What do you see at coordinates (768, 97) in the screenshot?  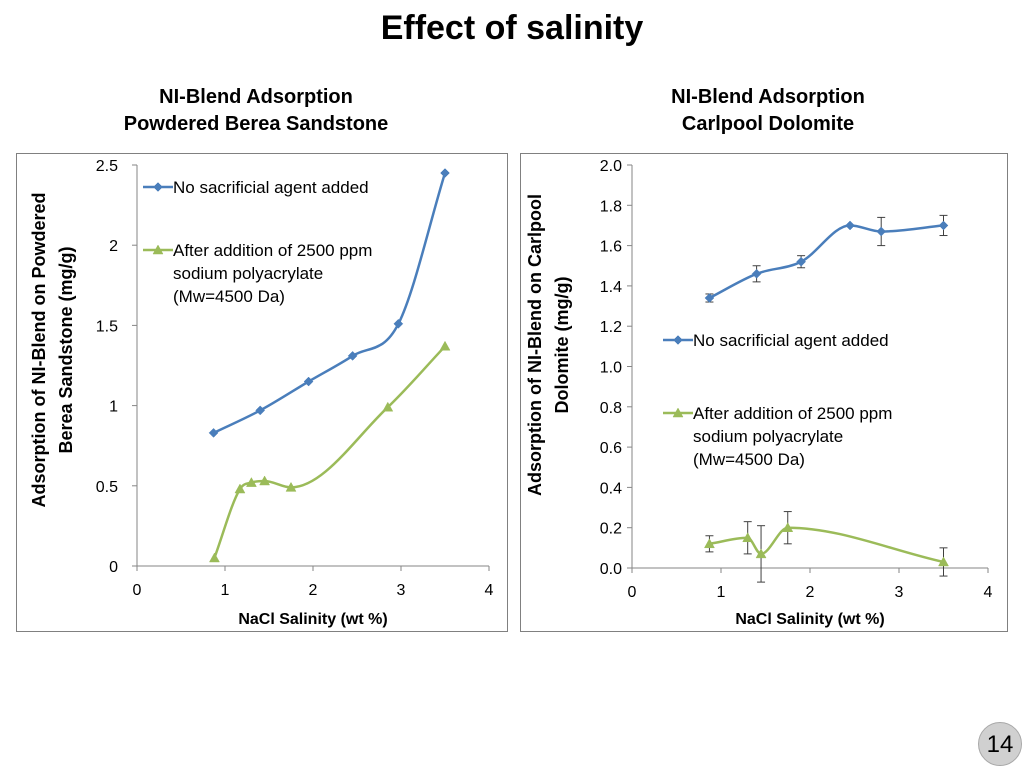 I see `chart-2-heading-line-1: NI-Blend Adsorption` at bounding box center [768, 97].